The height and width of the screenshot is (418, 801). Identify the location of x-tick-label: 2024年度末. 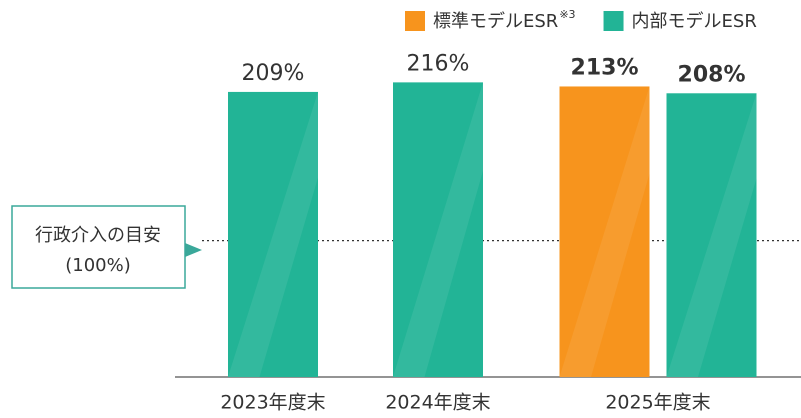
(437, 403).